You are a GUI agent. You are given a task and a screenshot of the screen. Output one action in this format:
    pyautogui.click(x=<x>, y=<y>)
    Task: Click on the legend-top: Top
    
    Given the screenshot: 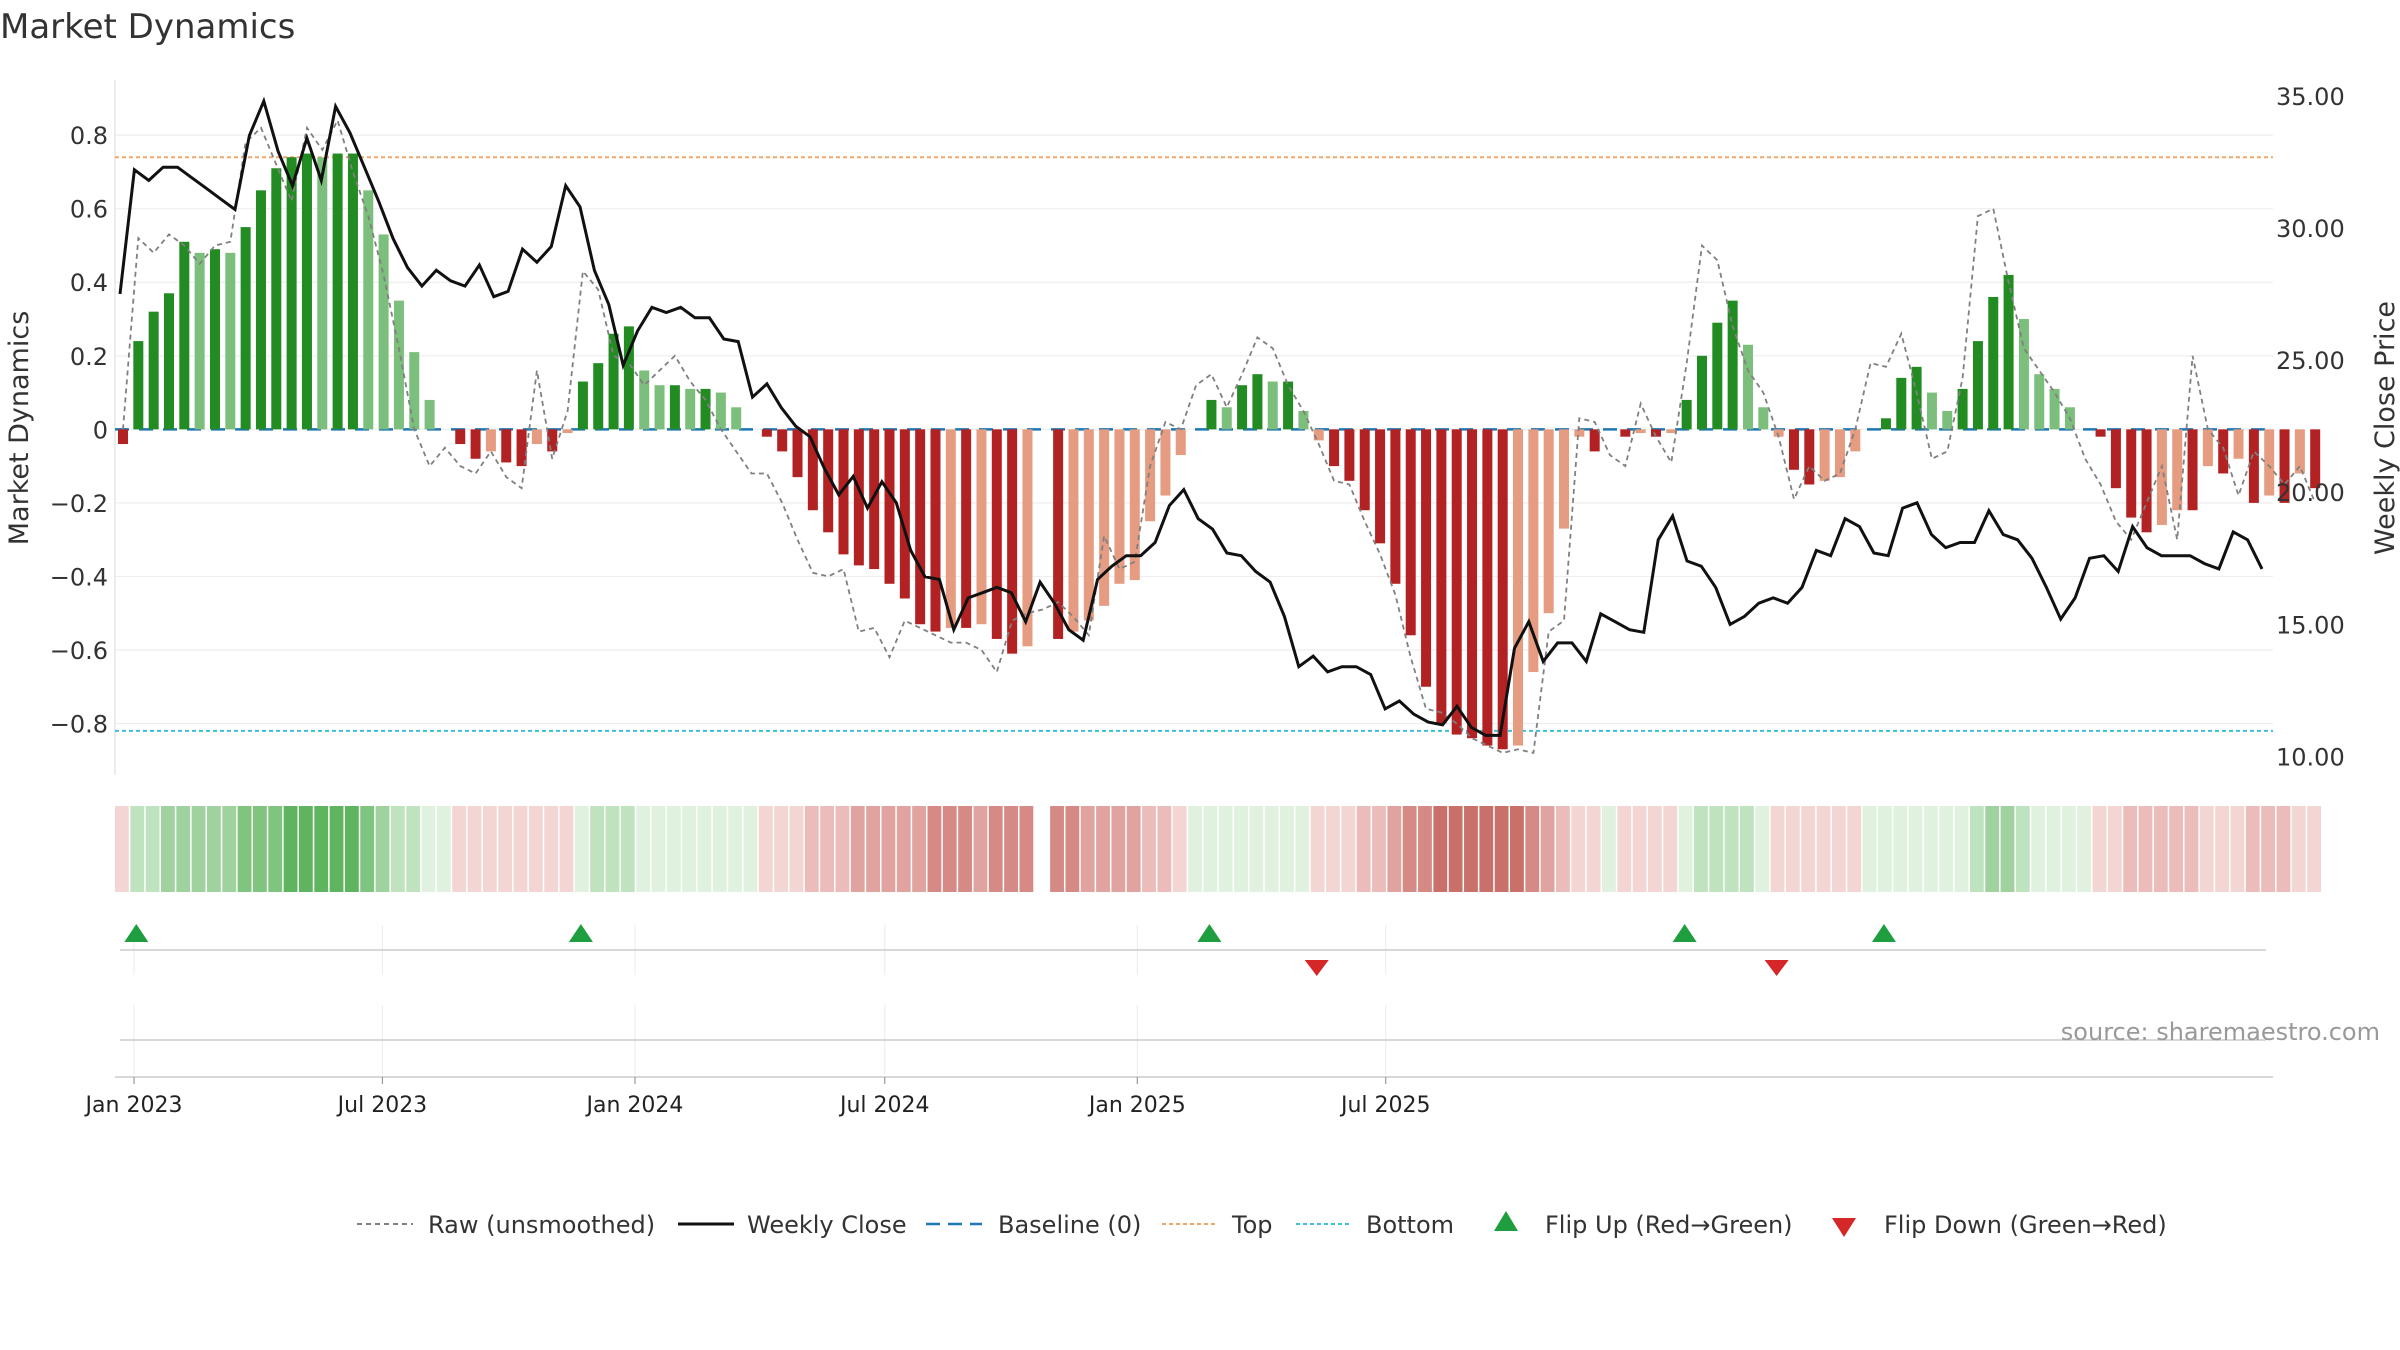 What is the action you would take?
    pyautogui.click(x=1217, y=1225)
    